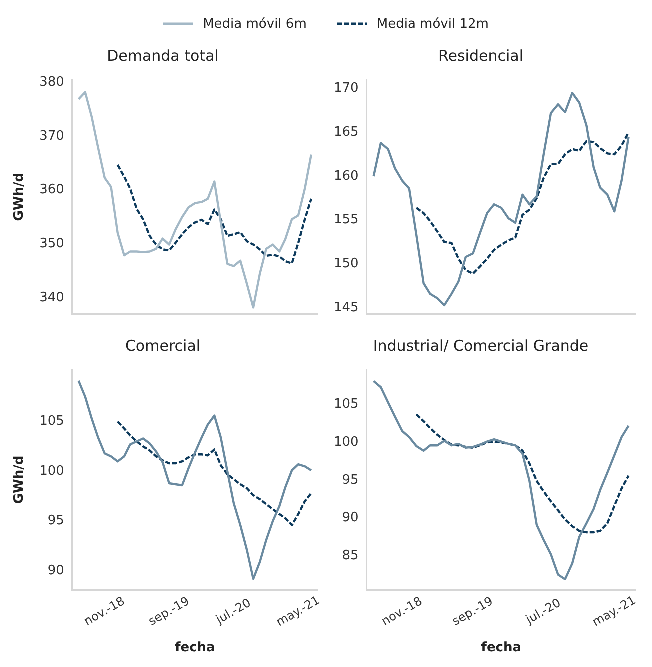 Image resolution: width=652 pixels, height=667 pixels. I want to click on legend-label: Media móvil 12m, so click(432, 24).